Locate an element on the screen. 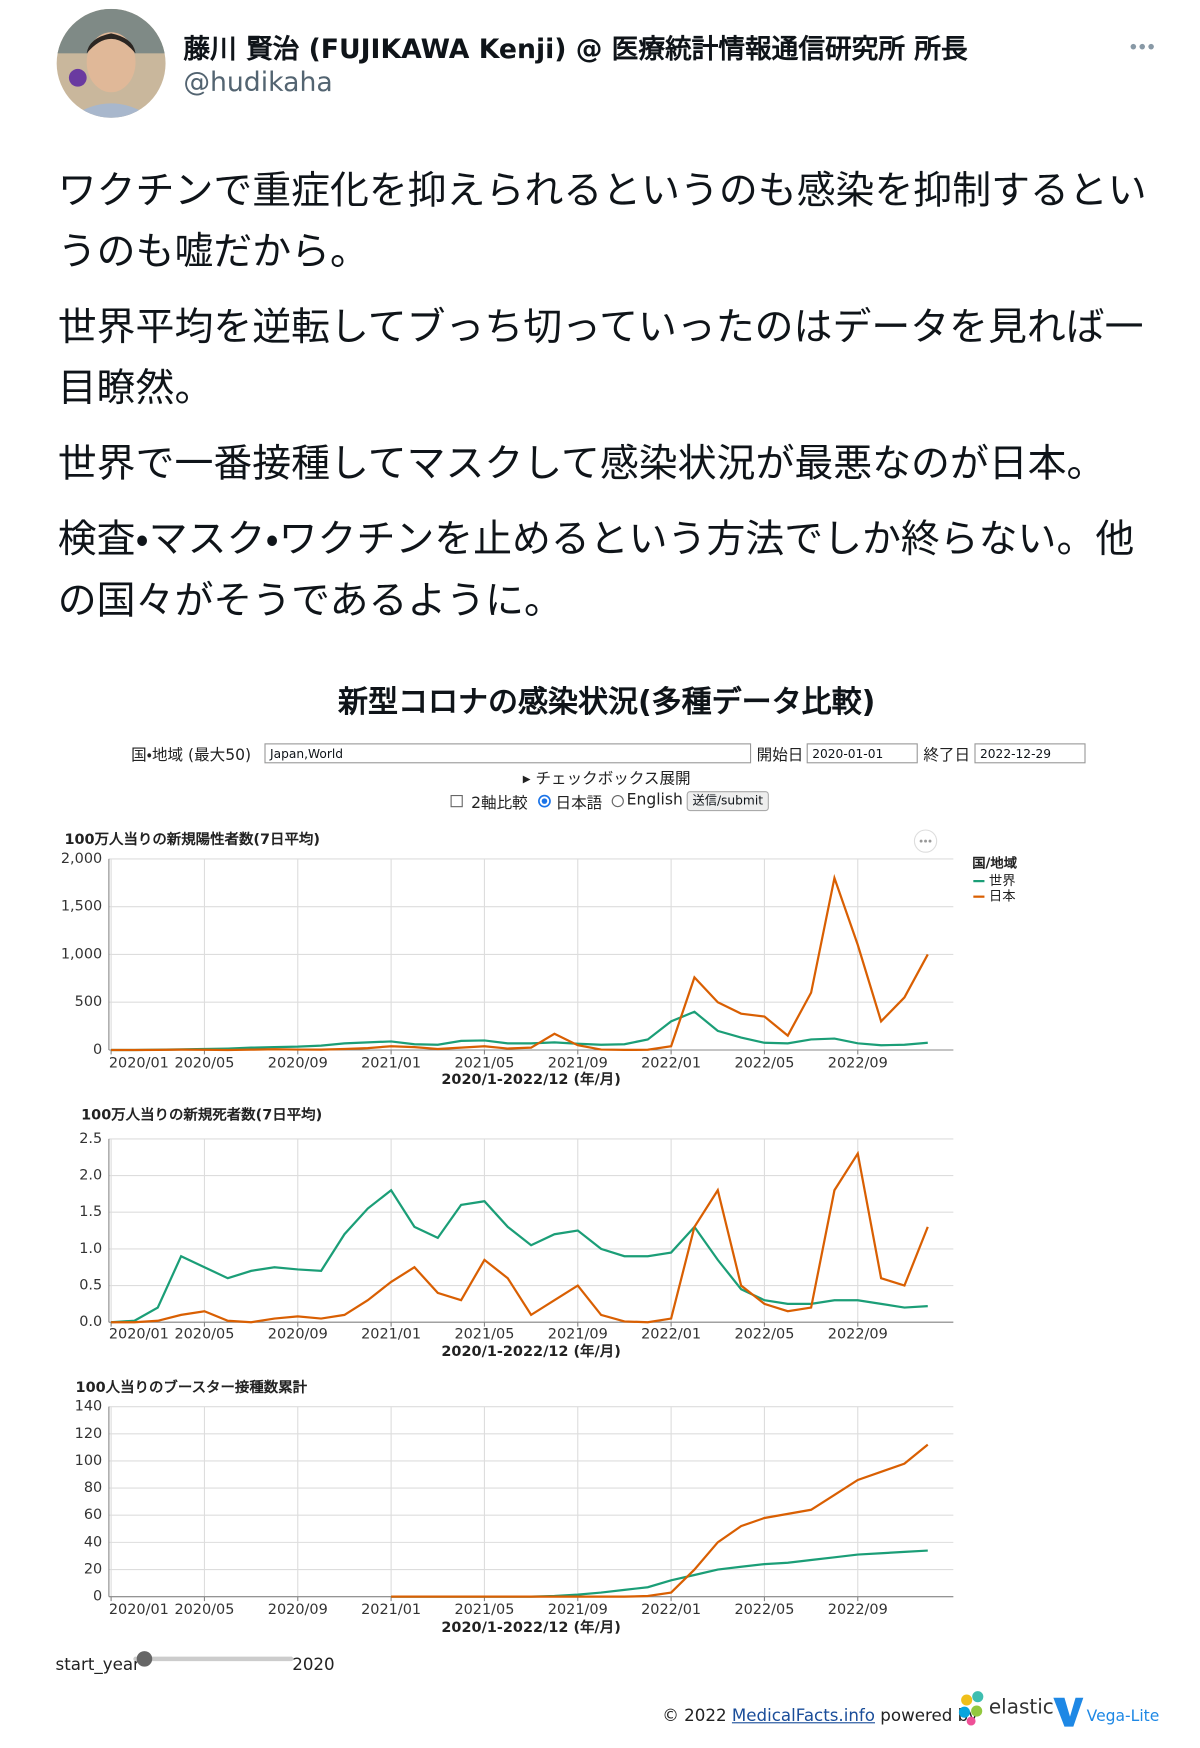 The image size is (1200, 1748). y-tick-label: 60 is located at coordinates (93, 1515).